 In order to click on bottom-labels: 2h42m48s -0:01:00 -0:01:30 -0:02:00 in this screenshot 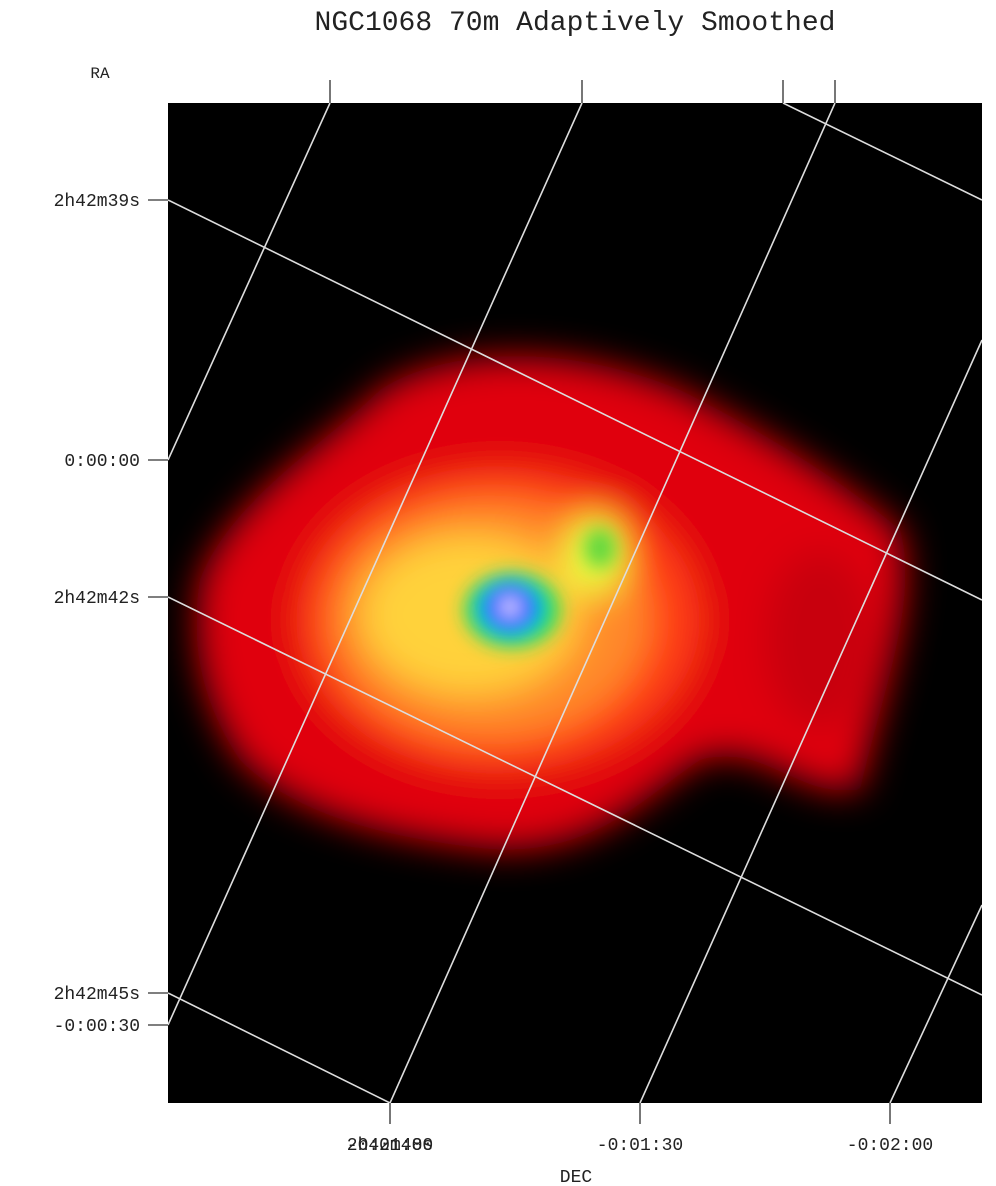, I will do `click(640, 1146)`.